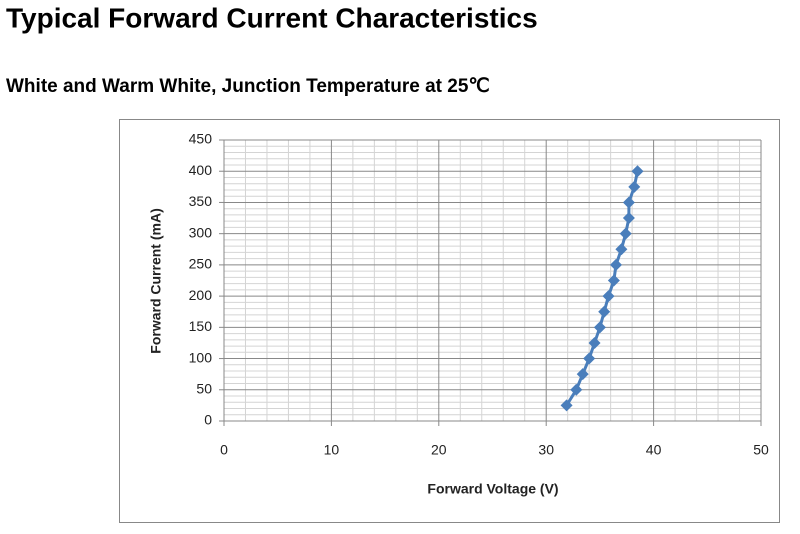  Describe the element at coordinates (156, 280) in the screenshot. I see `y-axis-label: Forward Current (mA)` at that location.